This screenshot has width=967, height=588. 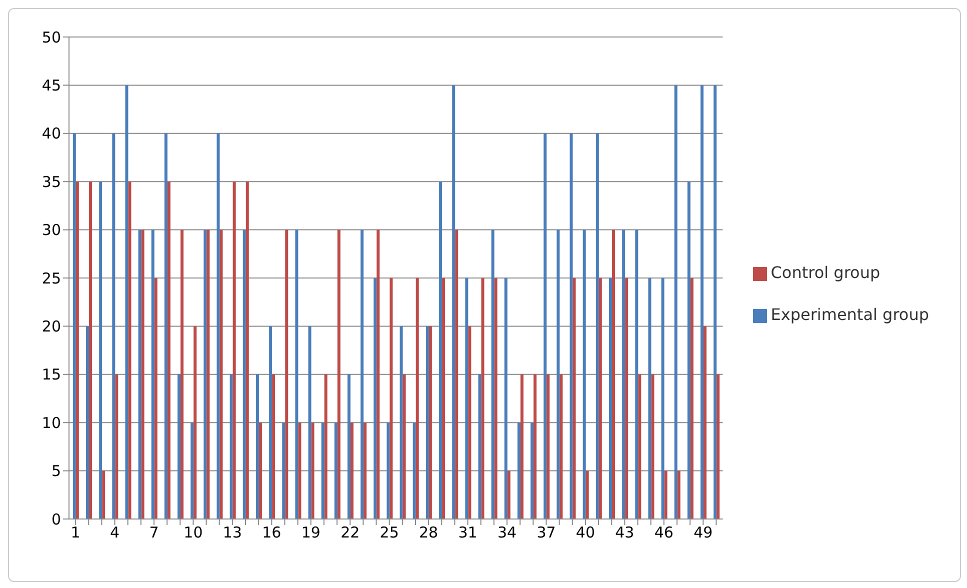 What do you see at coordinates (51, 230) in the screenshot?
I see `y-tick-label: 30` at bounding box center [51, 230].